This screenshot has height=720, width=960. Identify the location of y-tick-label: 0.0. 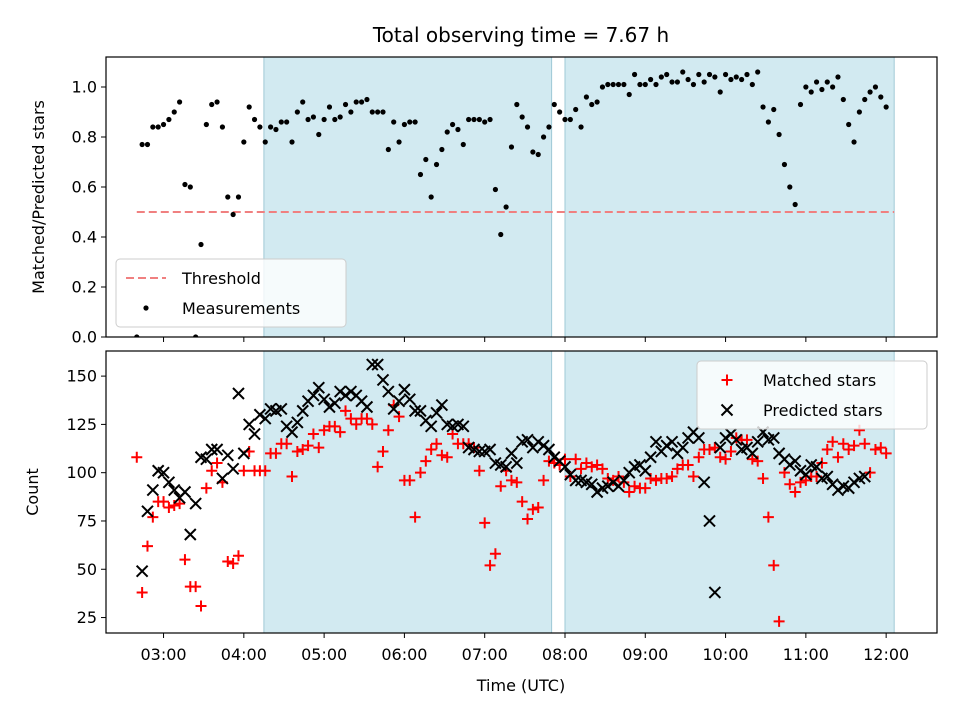
(84, 337).